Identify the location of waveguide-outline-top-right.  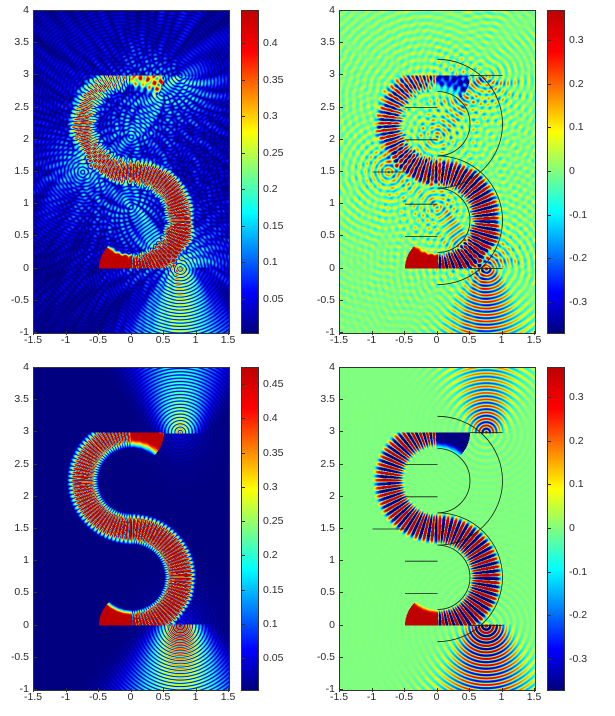
(437, 172).